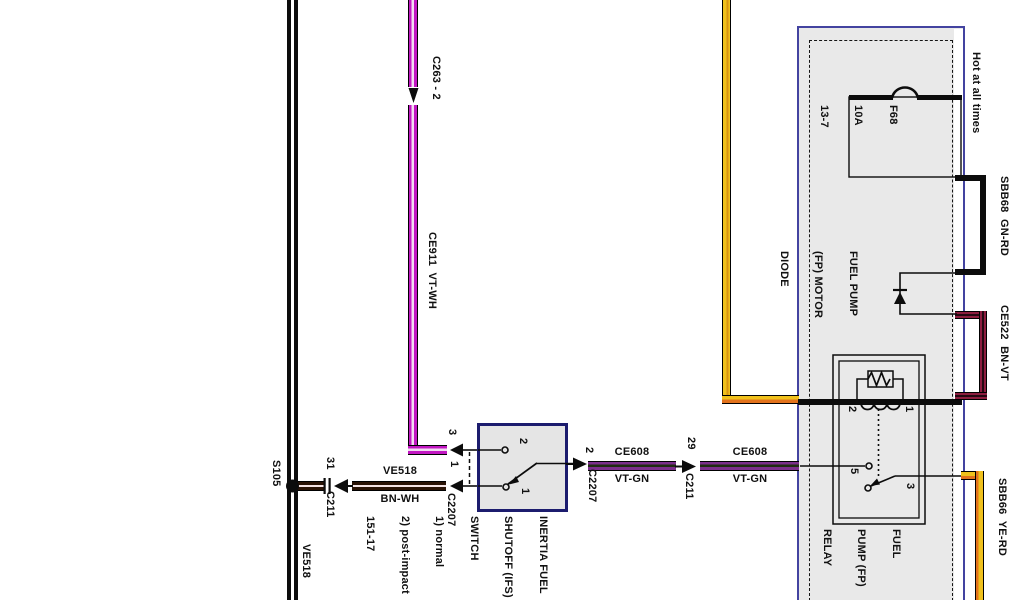  Describe the element at coordinates (868, 488) in the screenshot. I see `relay-armature-terminal` at that location.